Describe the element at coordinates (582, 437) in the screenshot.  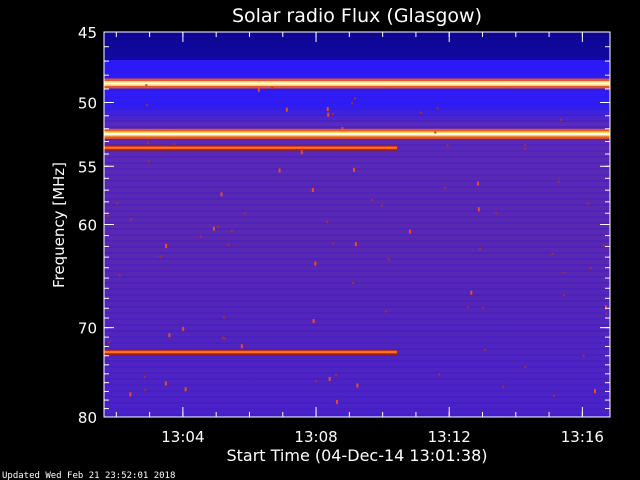
I see `x-tick-label: 13:16` at that location.